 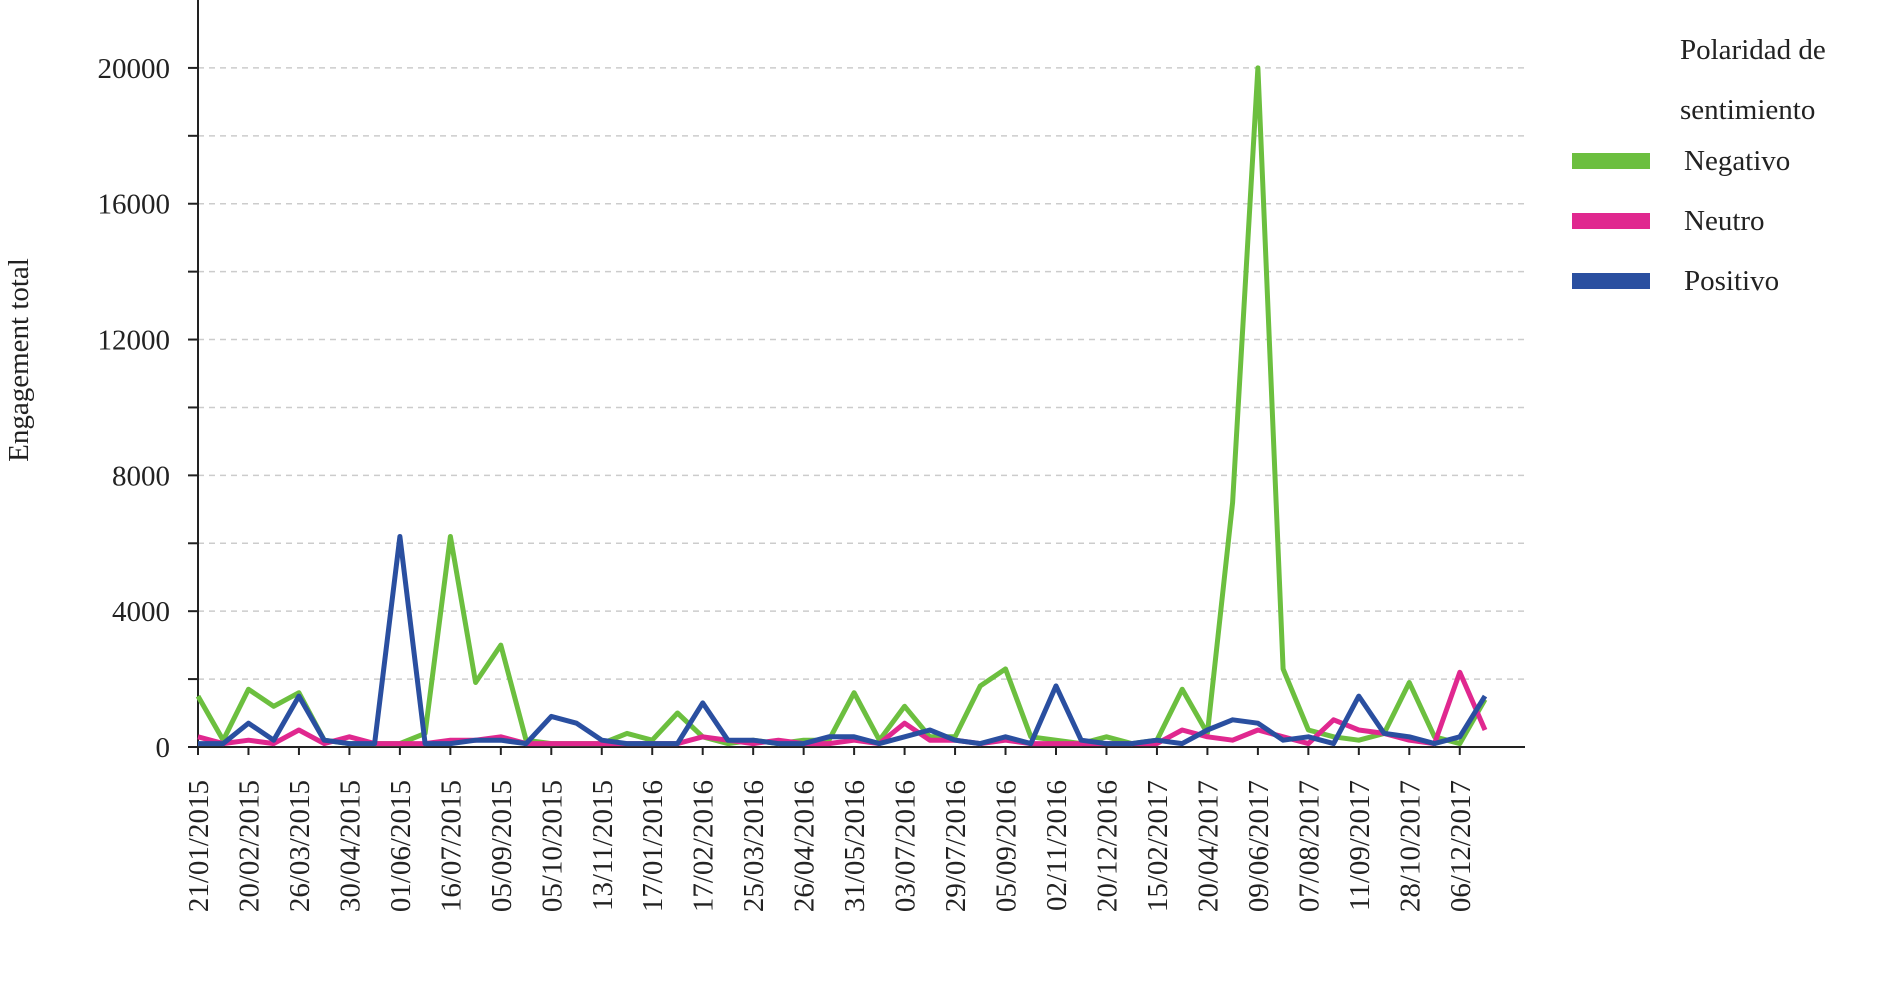 What do you see at coordinates (141, 612) in the screenshot?
I see `y-tick-label: 4000` at bounding box center [141, 612].